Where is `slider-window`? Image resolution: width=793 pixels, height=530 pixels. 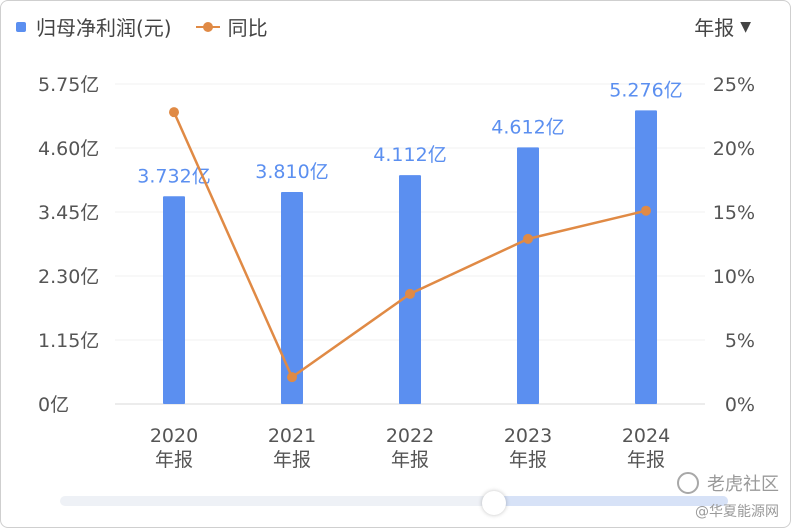 slider-window is located at coordinates (611, 501).